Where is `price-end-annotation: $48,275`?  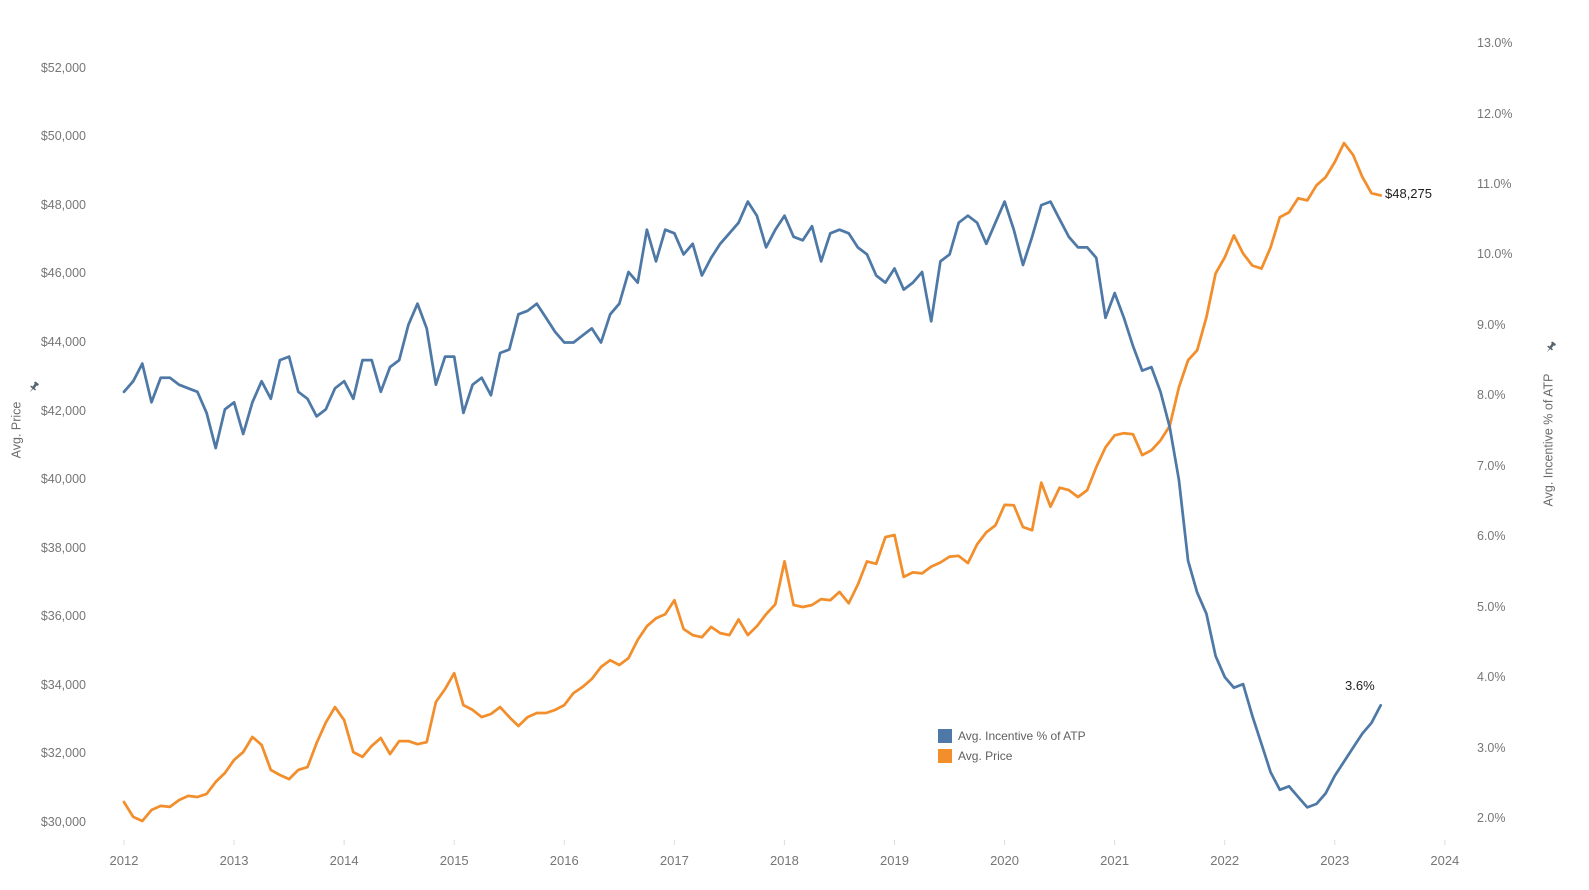
price-end-annotation: $48,275 is located at coordinates (1408, 193).